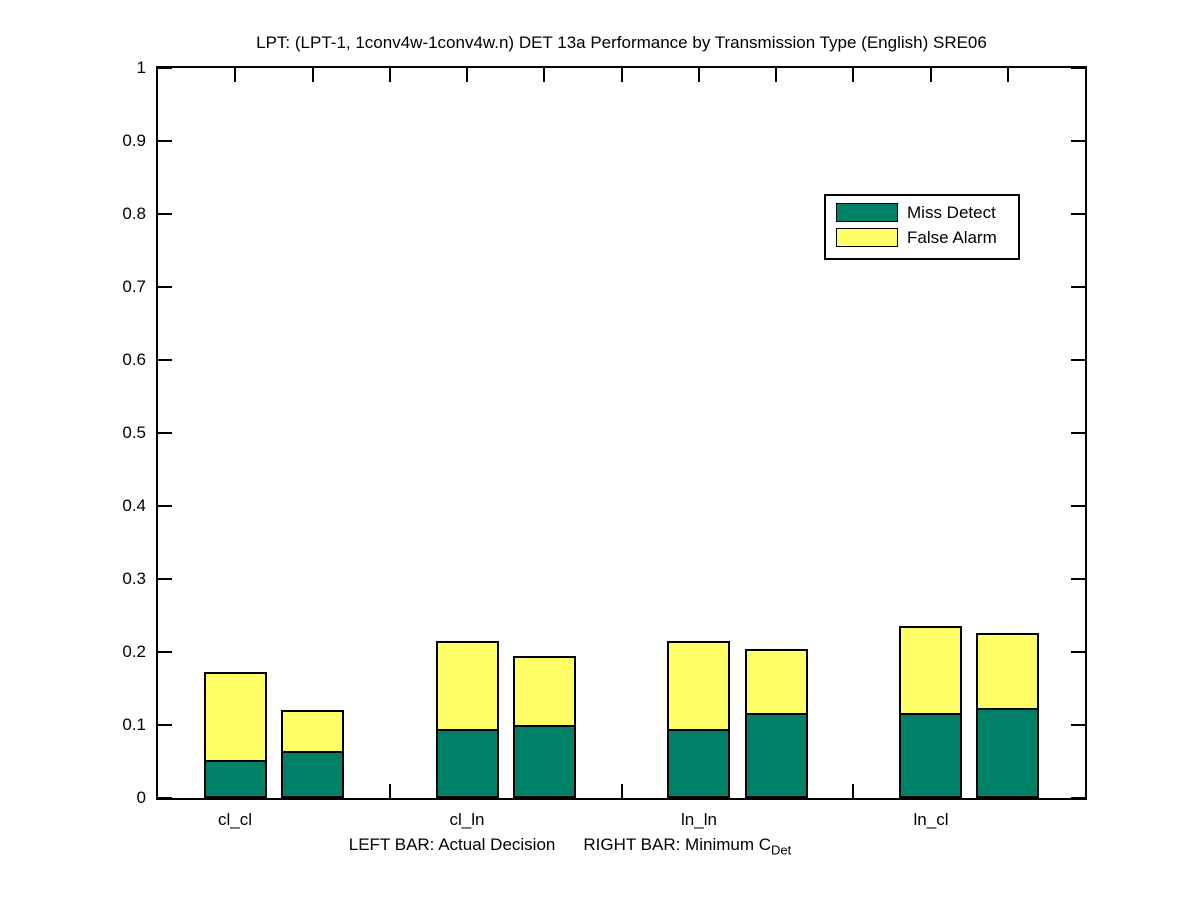  What do you see at coordinates (134, 651) in the screenshot?
I see `y-tick-label: 0.2` at bounding box center [134, 651].